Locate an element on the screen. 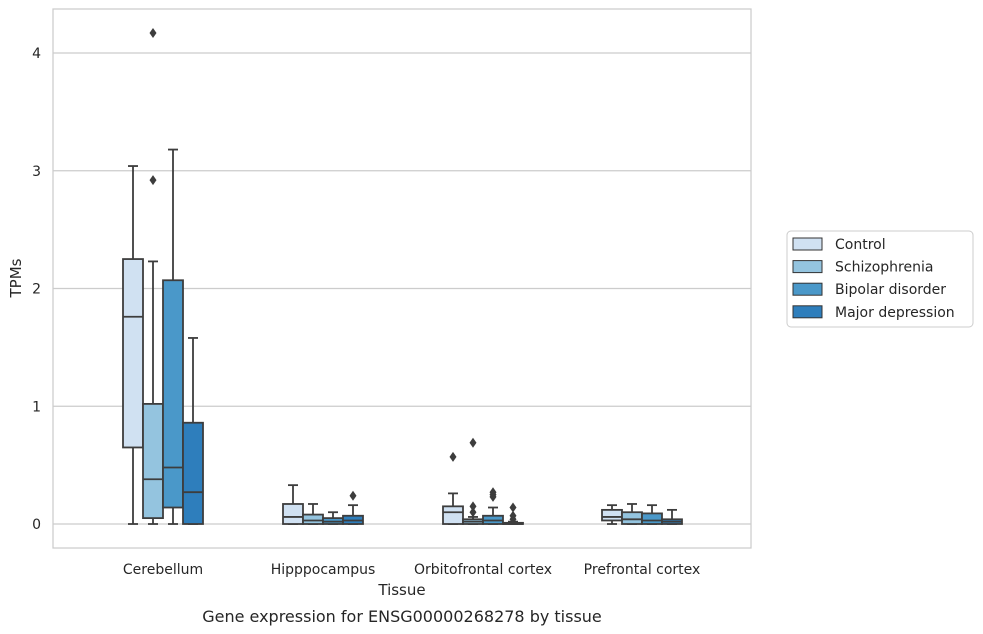  legend-label: Major depression is located at coordinates (895, 313).